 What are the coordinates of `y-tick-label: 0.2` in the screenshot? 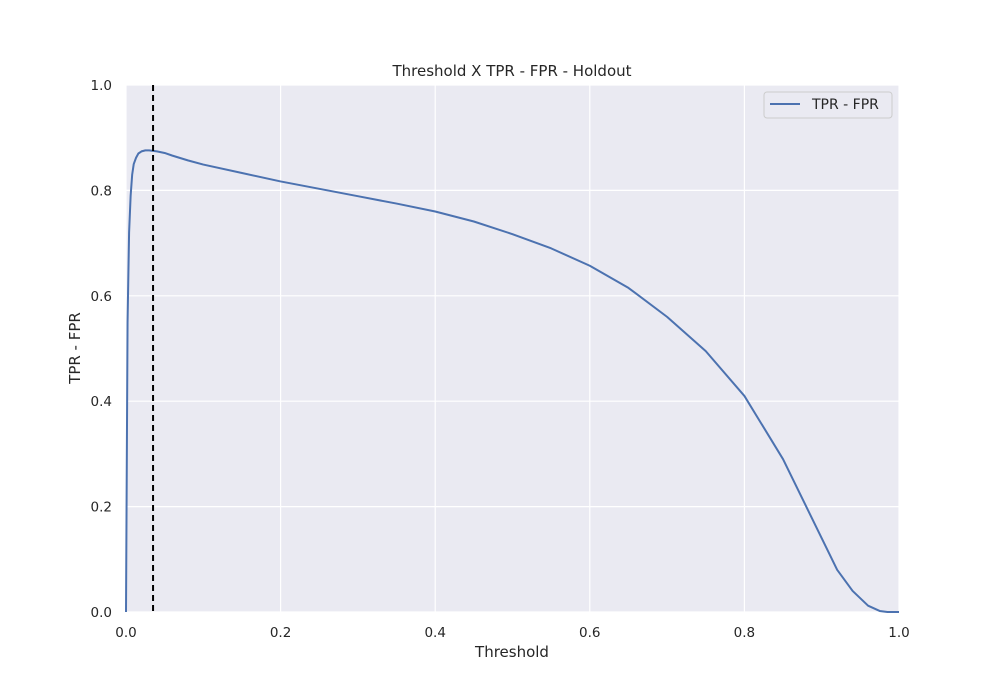 It's located at (101, 508).